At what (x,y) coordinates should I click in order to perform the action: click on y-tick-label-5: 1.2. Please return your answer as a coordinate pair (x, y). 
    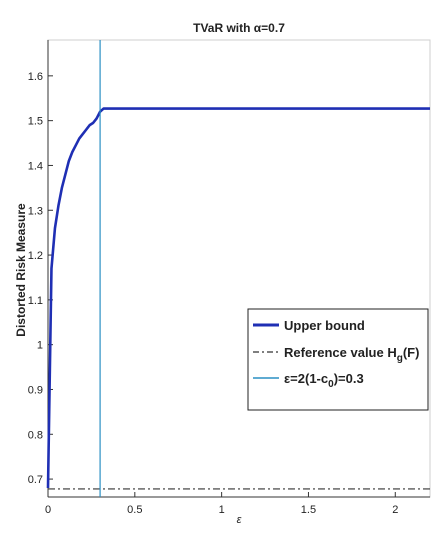
    Looking at the image, I should click on (35, 256).